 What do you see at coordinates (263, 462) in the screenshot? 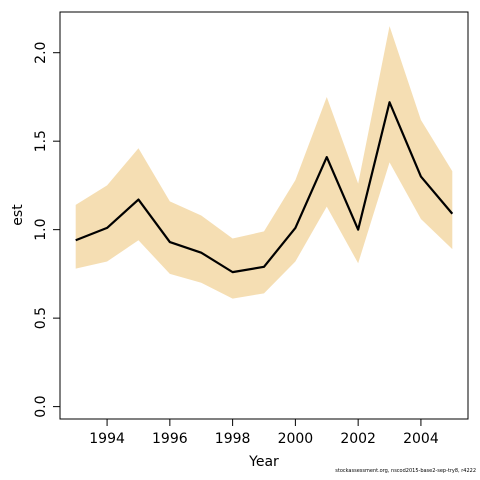
I see `x-axis-label: Year` at bounding box center [263, 462].